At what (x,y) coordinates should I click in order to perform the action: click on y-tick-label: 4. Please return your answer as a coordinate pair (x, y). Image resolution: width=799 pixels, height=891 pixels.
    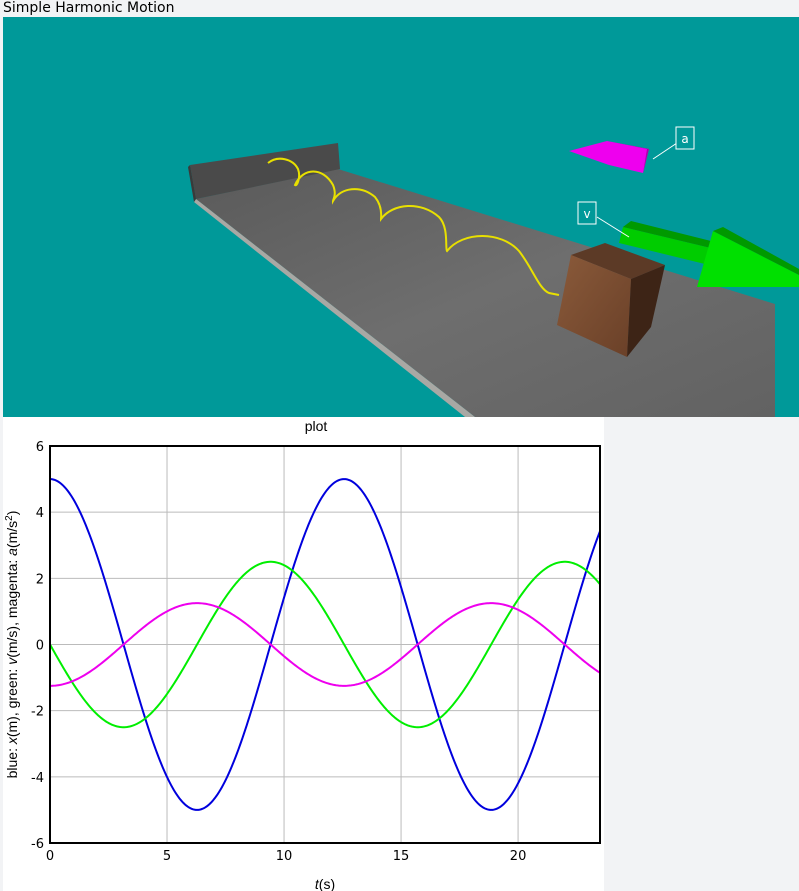
    Looking at the image, I should click on (40, 513).